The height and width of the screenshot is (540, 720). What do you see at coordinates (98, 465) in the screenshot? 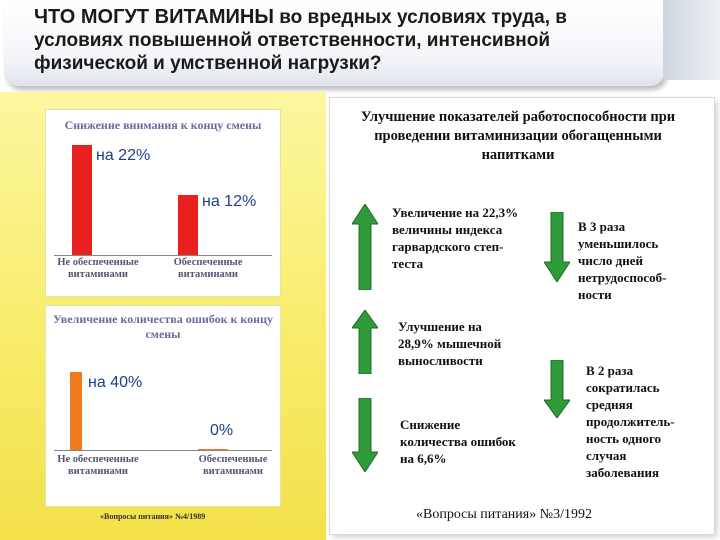
I see `chart2-category-unsupplied: Не обеспеченные витаминами` at bounding box center [98, 465].